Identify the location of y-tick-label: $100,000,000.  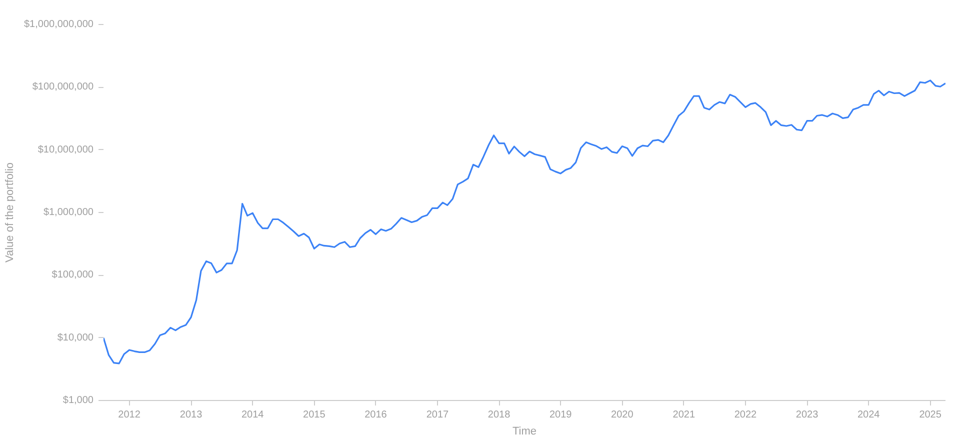
(63, 87).